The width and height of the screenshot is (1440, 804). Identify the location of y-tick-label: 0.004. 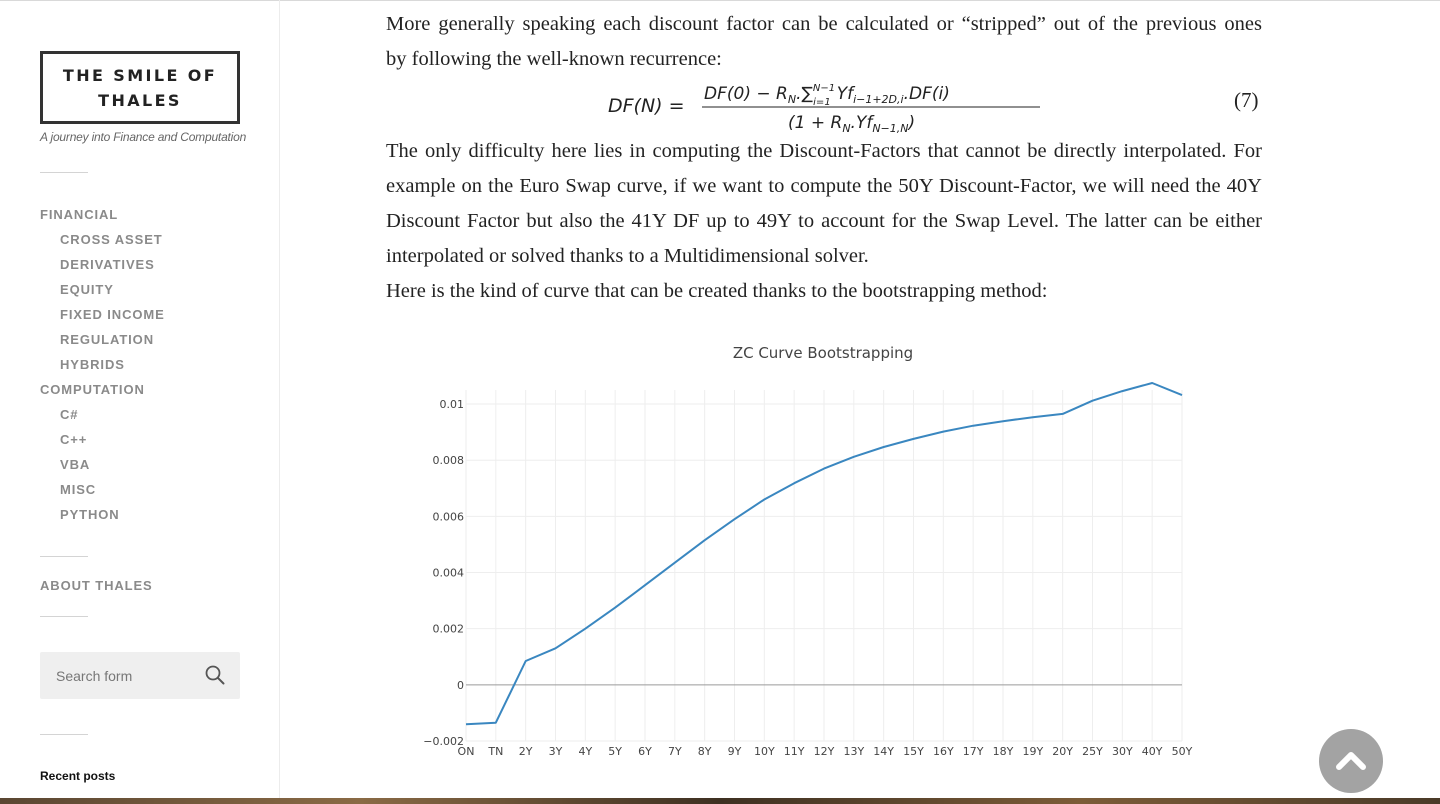
(449, 573).